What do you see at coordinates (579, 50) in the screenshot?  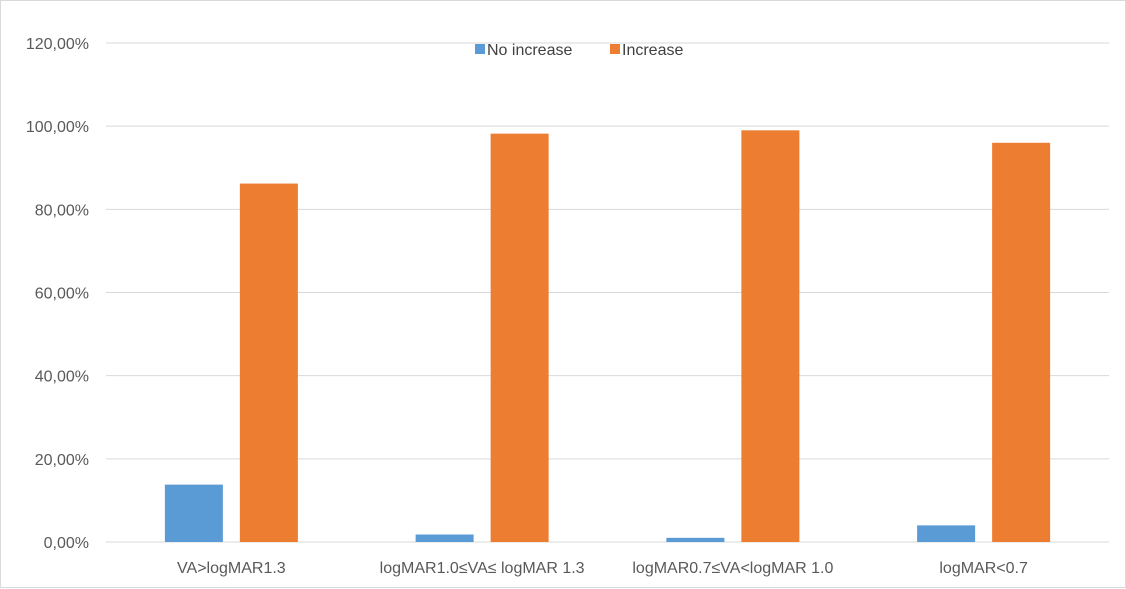 I see `legend: No increase Increase` at bounding box center [579, 50].